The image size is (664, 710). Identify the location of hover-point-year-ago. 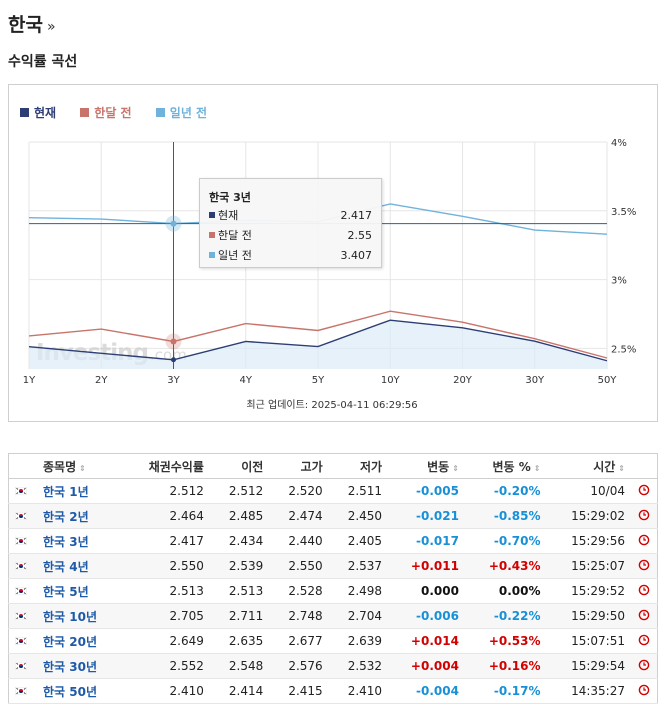
(173, 223).